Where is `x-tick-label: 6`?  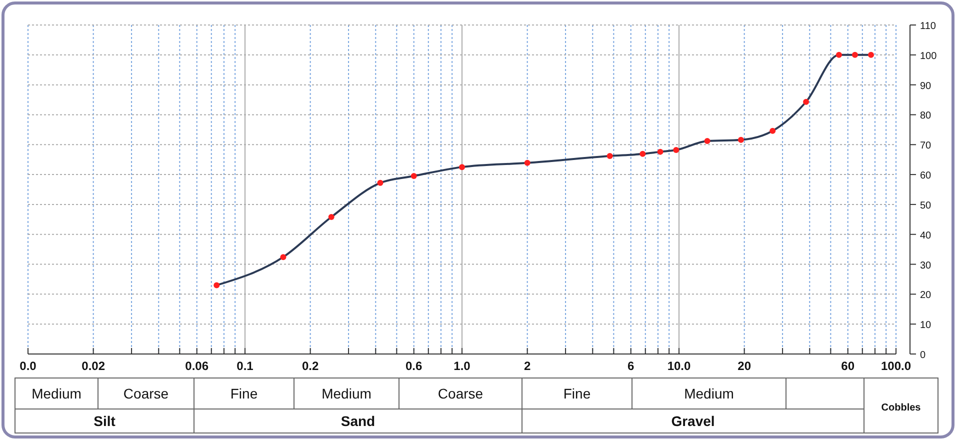 x-tick-label: 6 is located at coordinates (631, 366).